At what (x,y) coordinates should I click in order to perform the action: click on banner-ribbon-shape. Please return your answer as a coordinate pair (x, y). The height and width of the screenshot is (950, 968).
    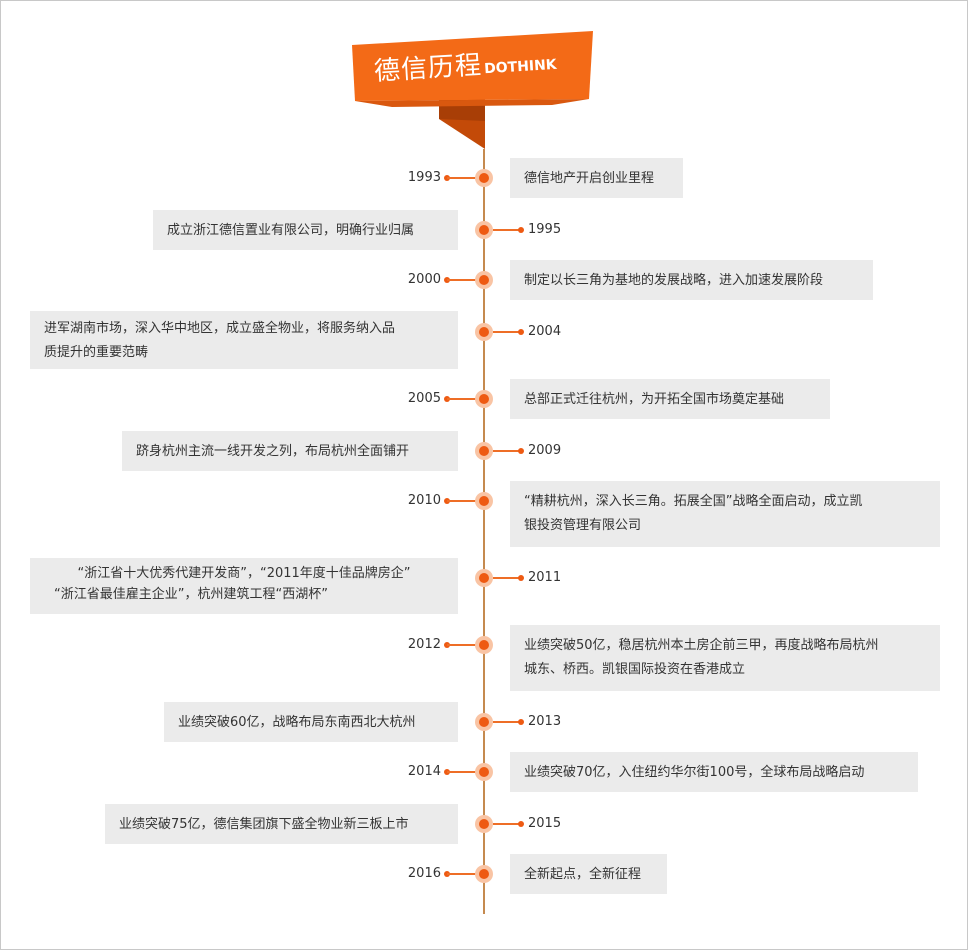
    Looking at the image, I should click on (472, 90).